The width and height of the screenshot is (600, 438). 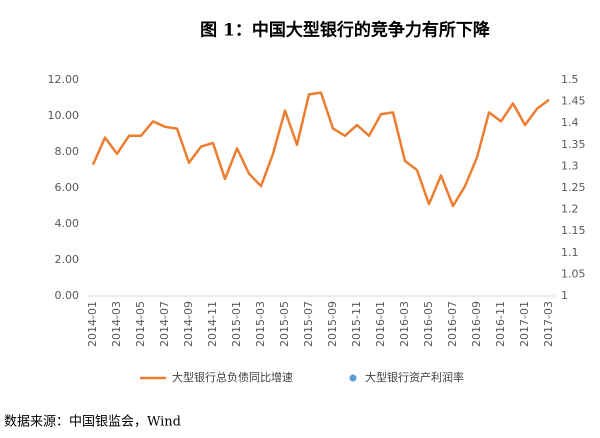 What do you see at coordinates (67, 187) in the screenshot?
I see `y-tick-label: 6.00` at bounding box center [67, 187].